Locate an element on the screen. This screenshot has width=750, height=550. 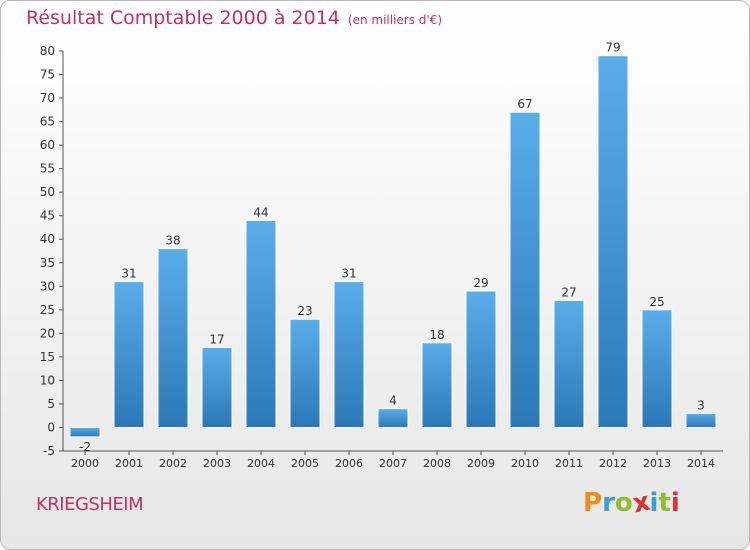
logo-letter: P is located at coordinates (593, 503).